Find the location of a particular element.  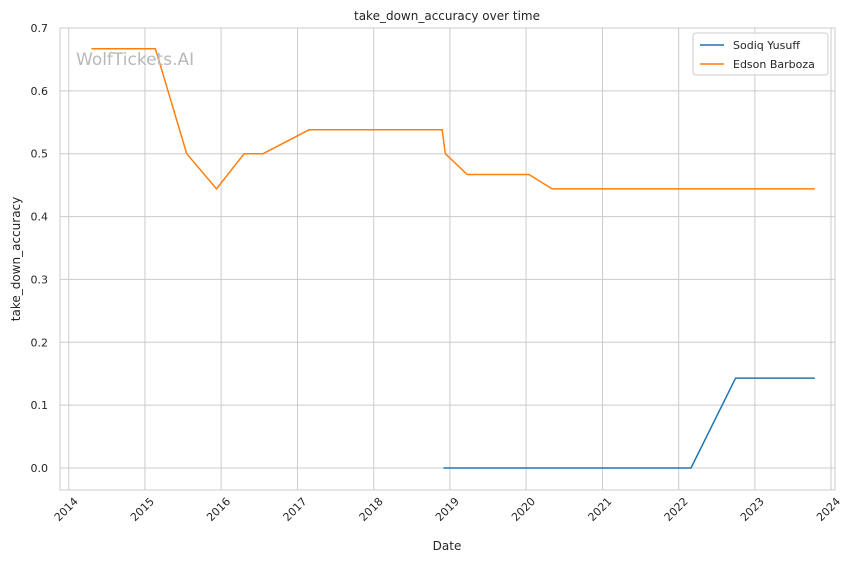

y-tick-label: 0.1 is located at coordinates (40, 405).